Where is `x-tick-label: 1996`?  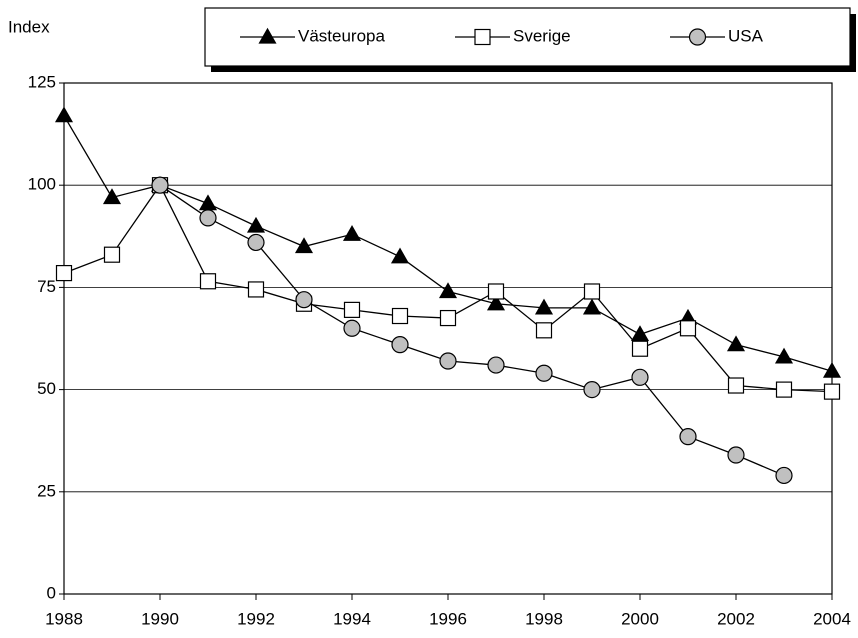 x-tick-label: 1996 is located at coordinates (448, 618).